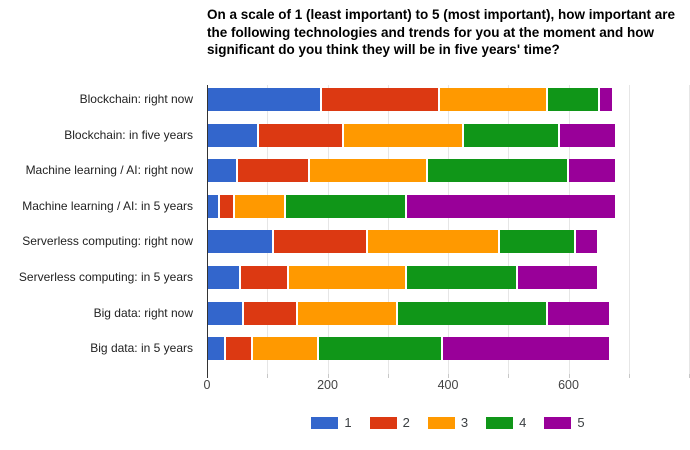 Image resolution: width=690 pixels, height=450 pixels. I want to click on bar-row: Blockchain: in five years, so click(345, 135).